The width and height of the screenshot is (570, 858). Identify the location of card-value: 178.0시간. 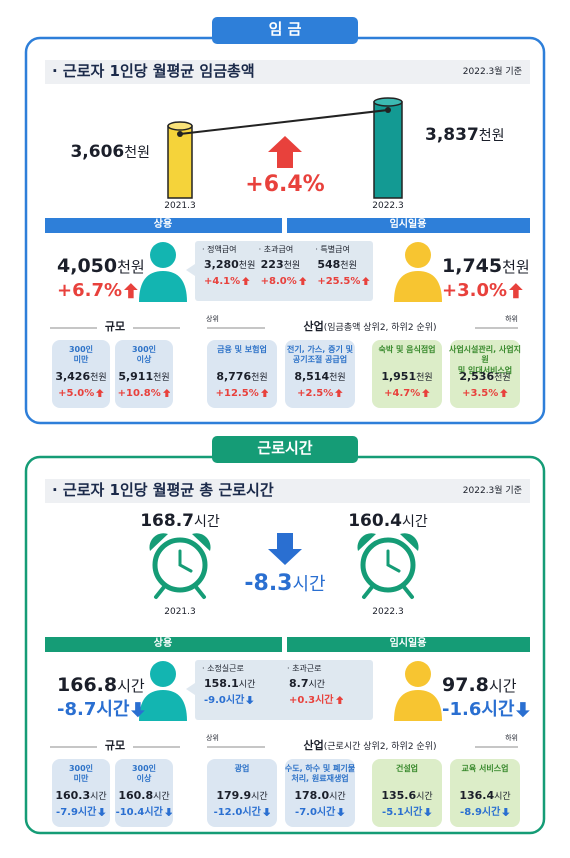
(320, 796).